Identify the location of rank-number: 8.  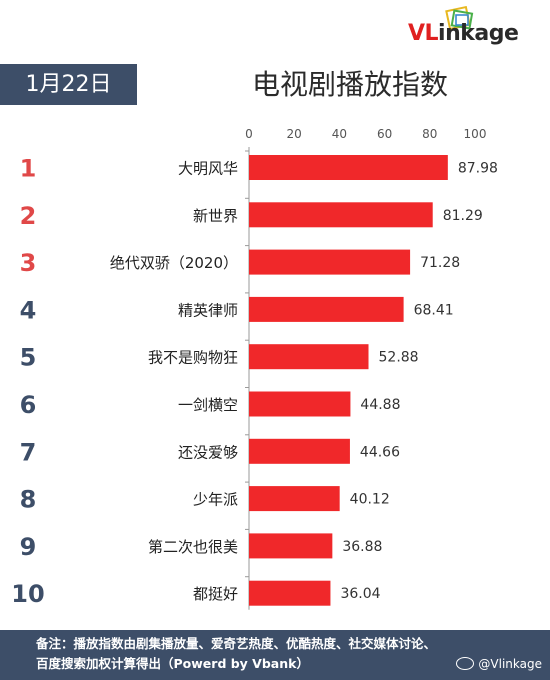
(28, 500).